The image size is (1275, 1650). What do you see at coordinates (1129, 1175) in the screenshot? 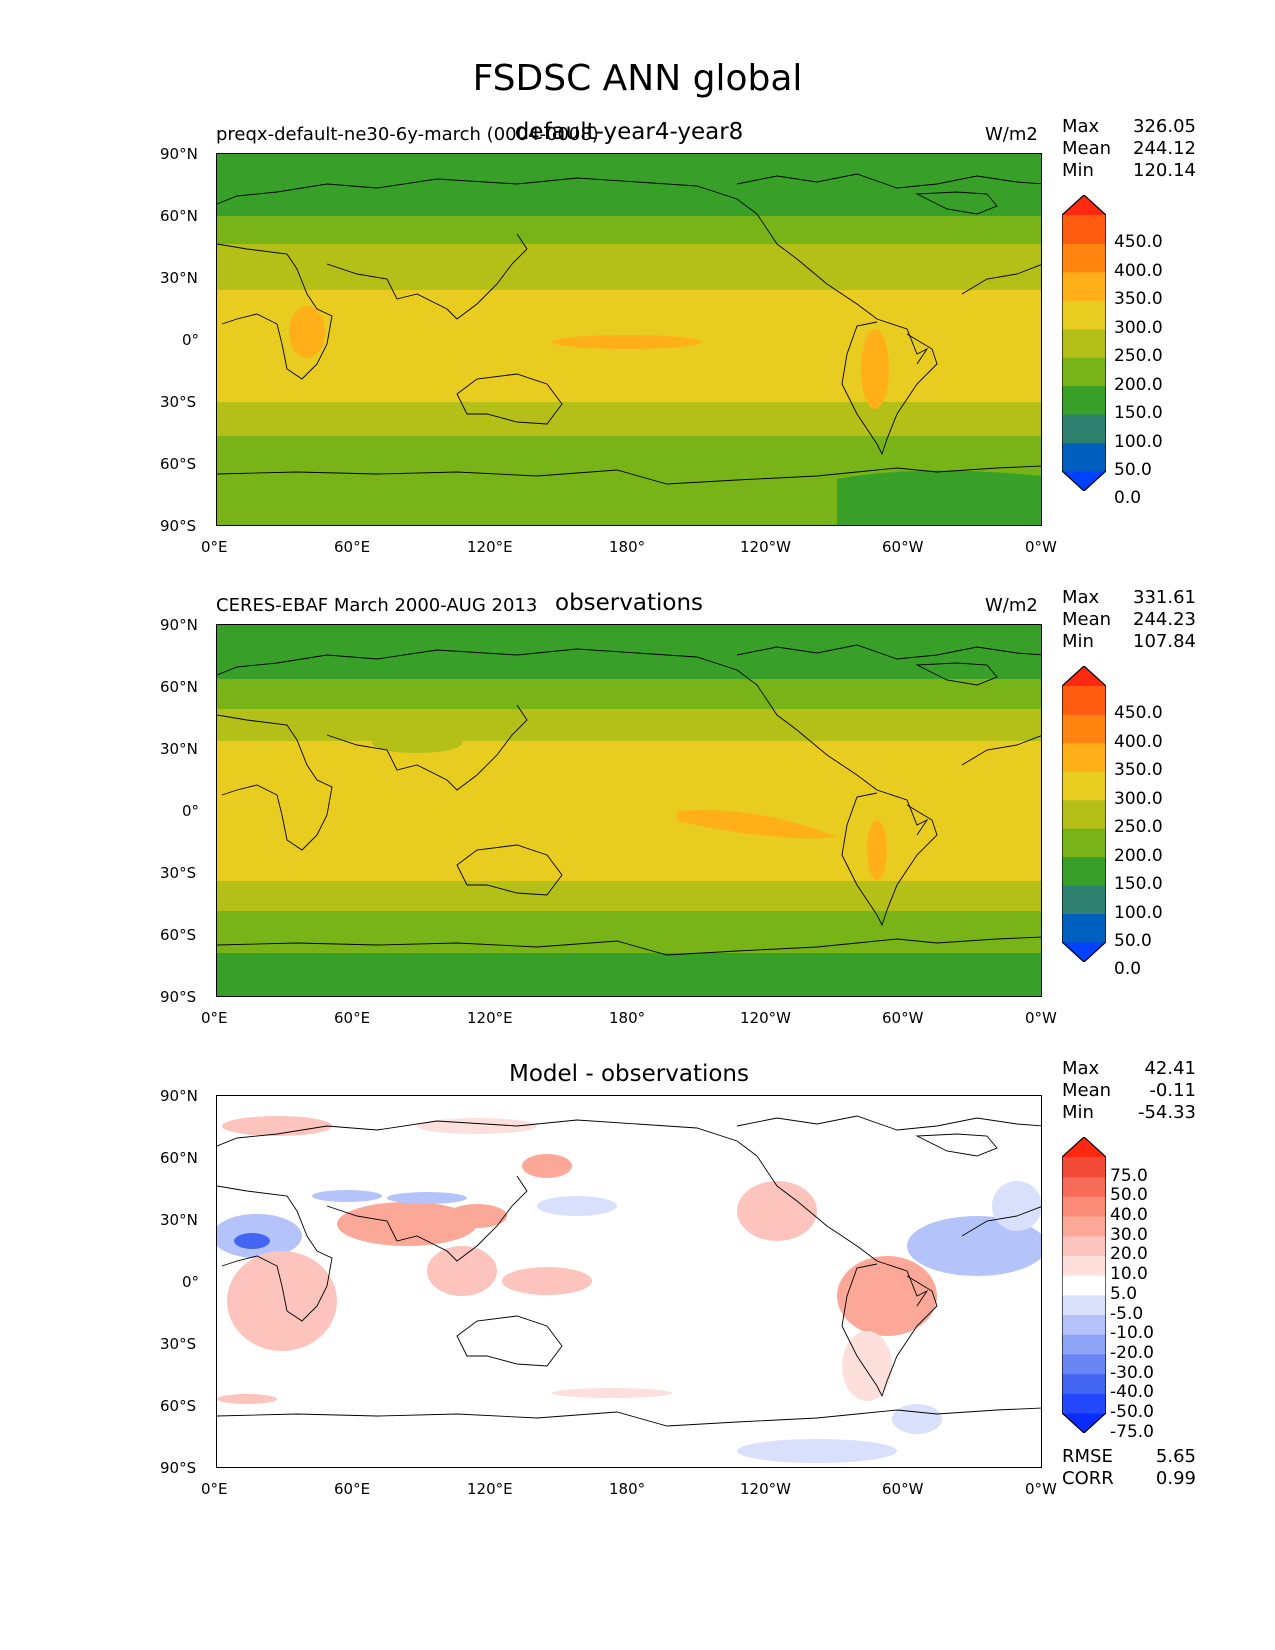
I see `colorbar-label: 75.0` at bounding box center [1129, 1175].